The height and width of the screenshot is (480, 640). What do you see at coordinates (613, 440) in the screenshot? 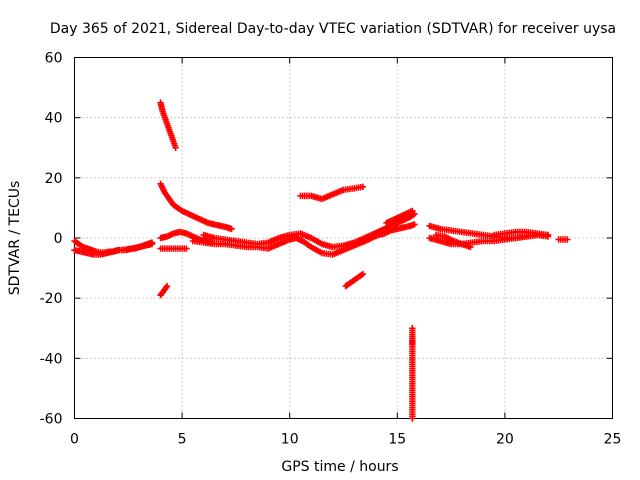
I see `x-tick-label: 25` at bounding box center [613, 440].